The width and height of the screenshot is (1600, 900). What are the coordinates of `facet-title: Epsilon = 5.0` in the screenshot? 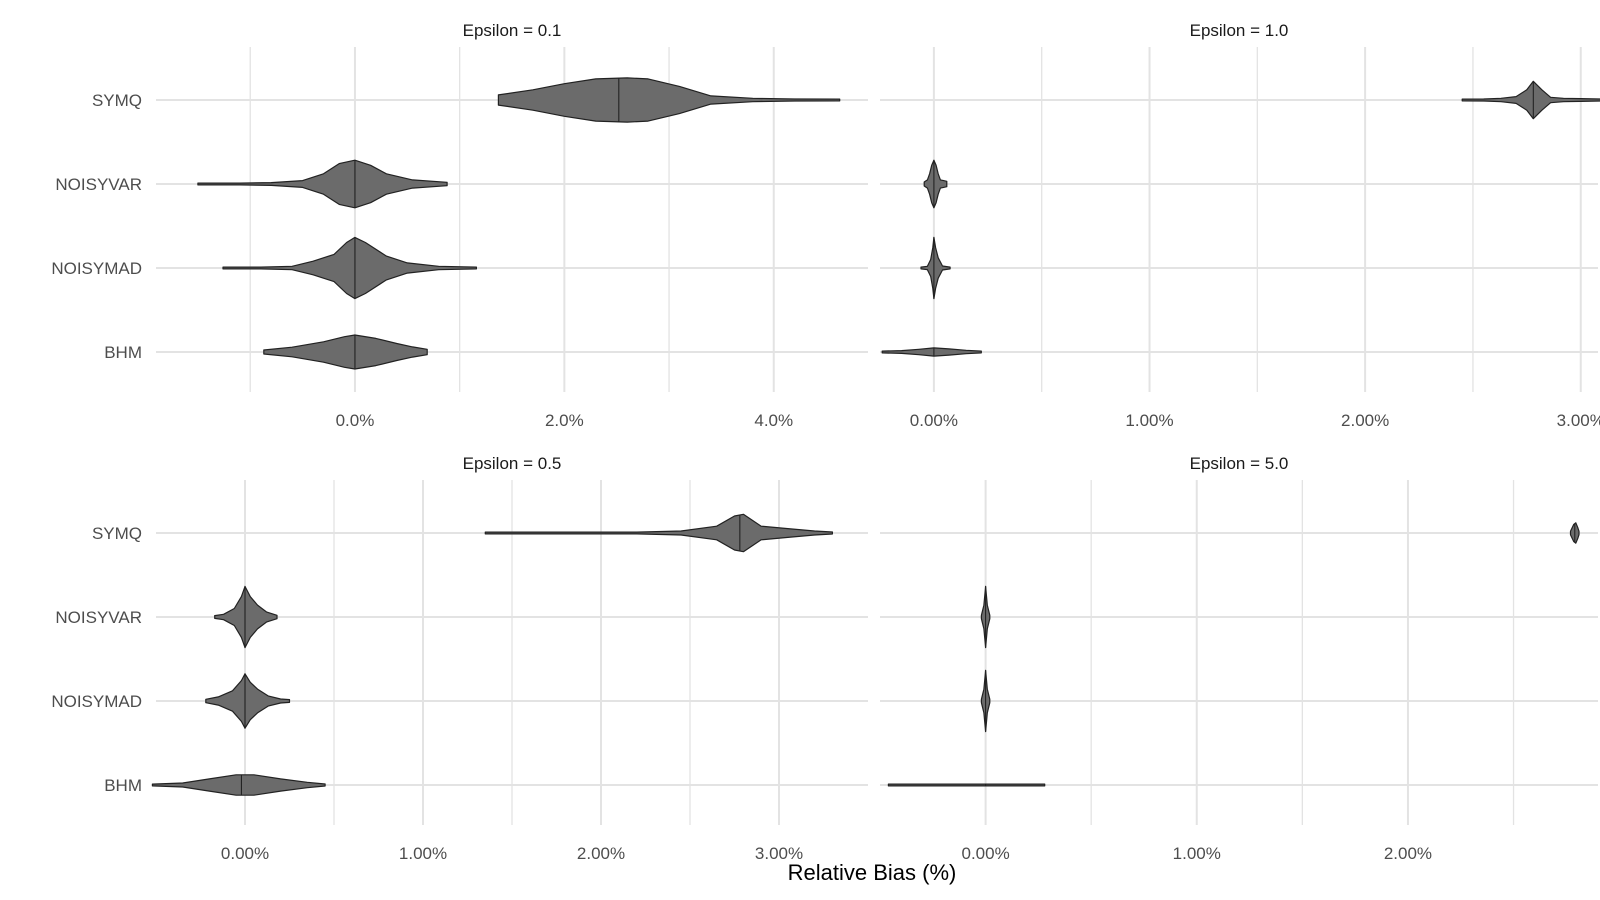 It's located at (1239, 463).